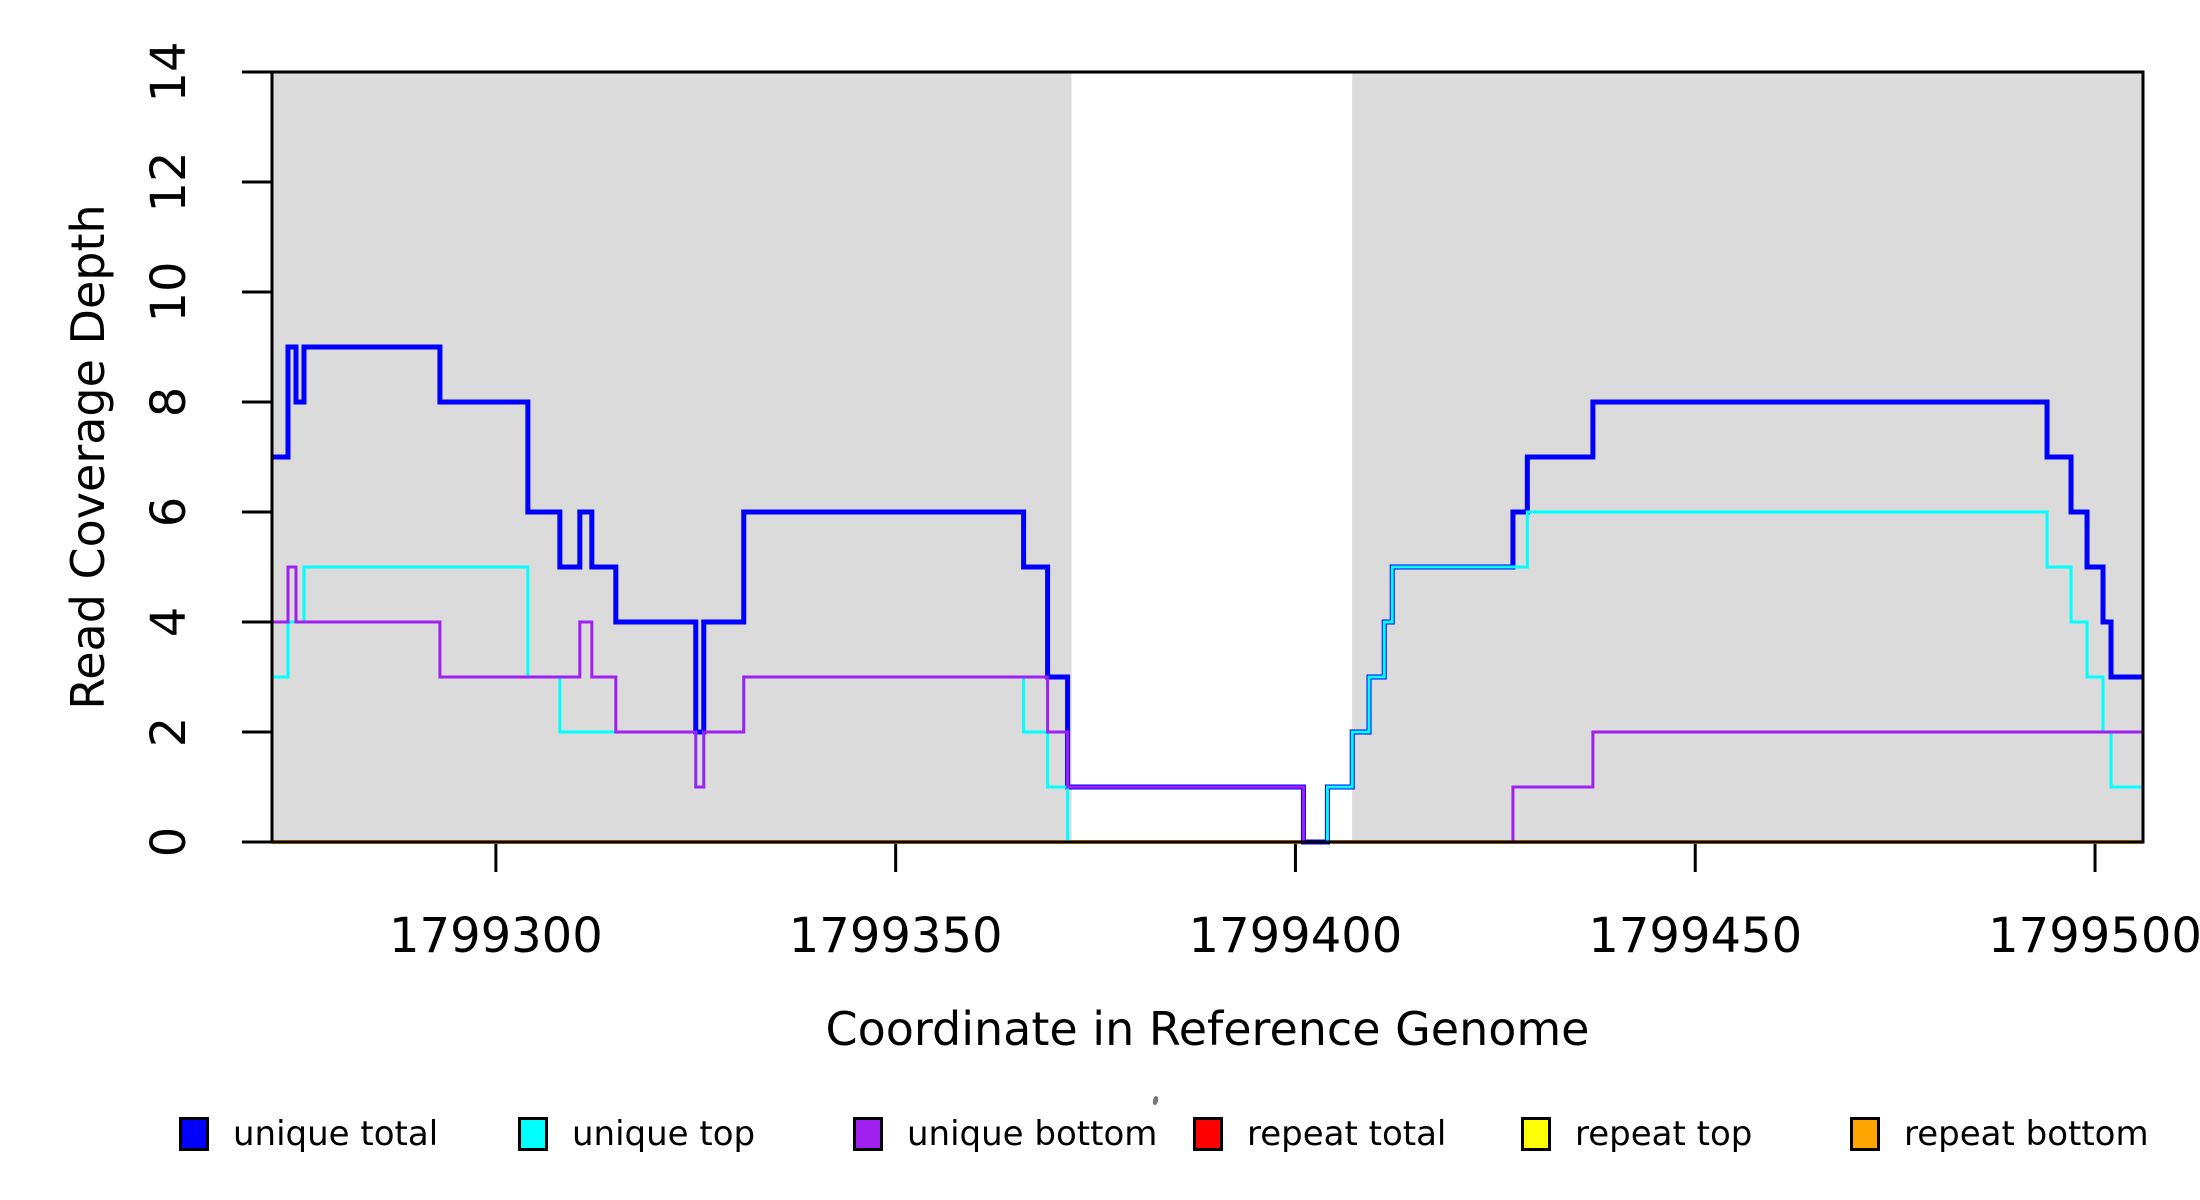 This screenshot has width=2200, height=1200. What do you see at coordinates (169, 291) in the screenshot?
I see `y-tick-label: 10` at bounding box center [169, 291].